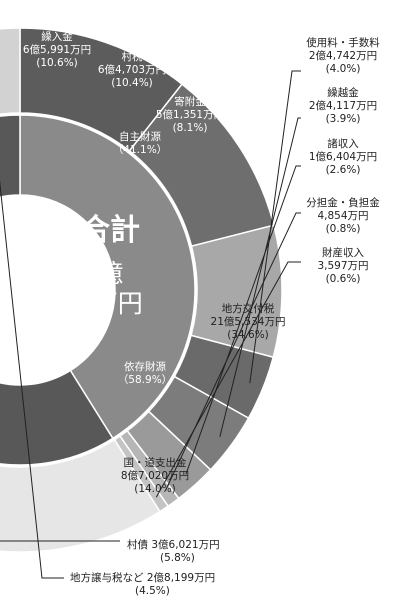  What do you see at coordinates (155, 489) in the screenshot?
I see `label-outer-9-line-2: (14.0%)` at bounding box center [155, 489].